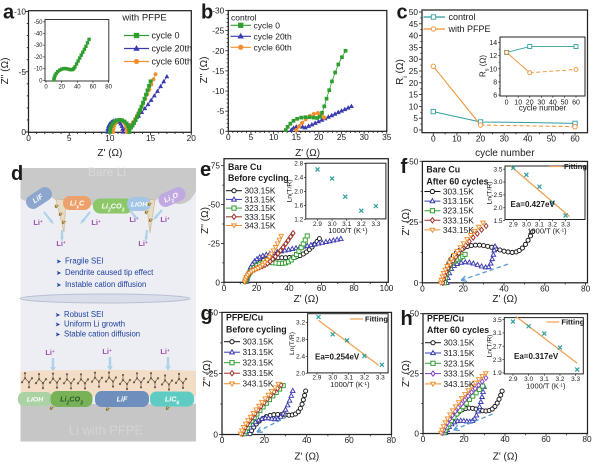  I want to click on svg-text: 15, so click(151, 138).